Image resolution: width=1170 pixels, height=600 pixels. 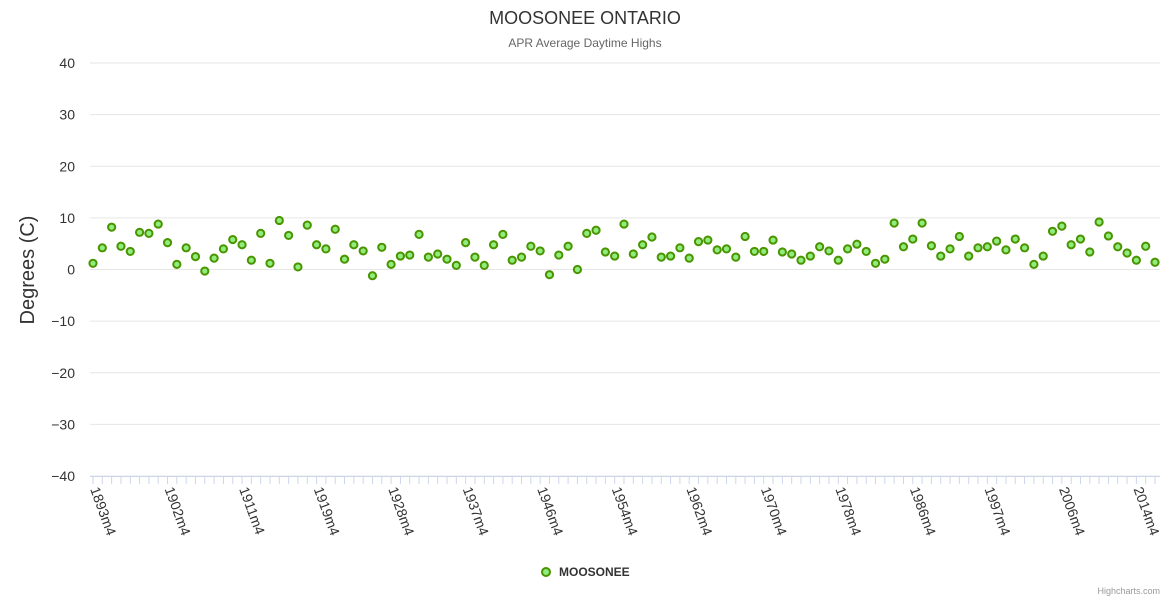 I want to click on legend: MOOSONEE, so click(x=585, y=572).